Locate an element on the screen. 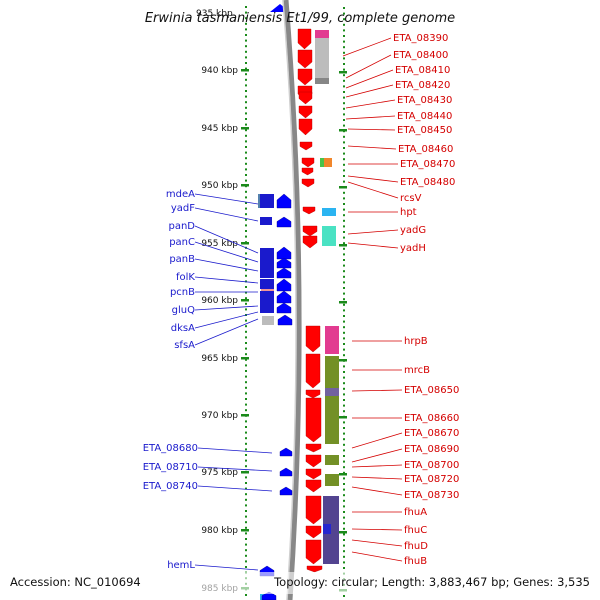 This screenshot has width=600, height=600. right-gene-label: ETA_08480 is located at coordinates (427, 182).